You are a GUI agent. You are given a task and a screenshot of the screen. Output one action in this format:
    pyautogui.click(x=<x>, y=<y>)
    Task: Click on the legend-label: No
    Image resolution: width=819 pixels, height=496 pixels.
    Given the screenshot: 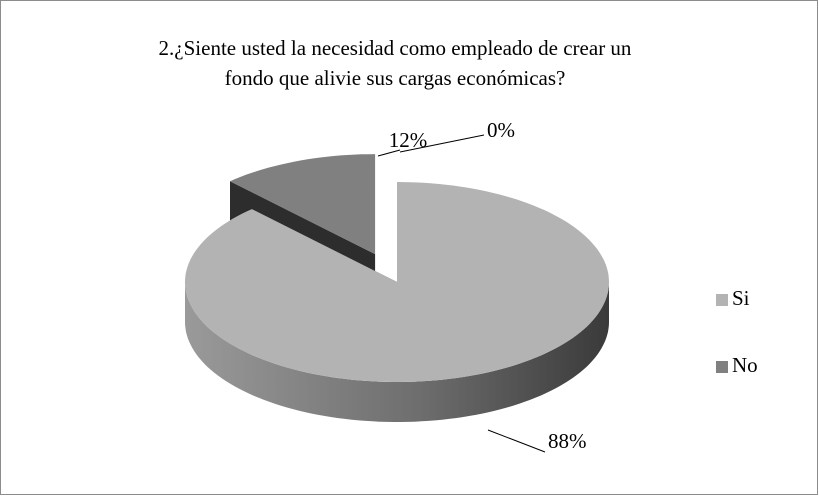 What is the action you would take?
    pyautogui.click(x=745, y=365)
    